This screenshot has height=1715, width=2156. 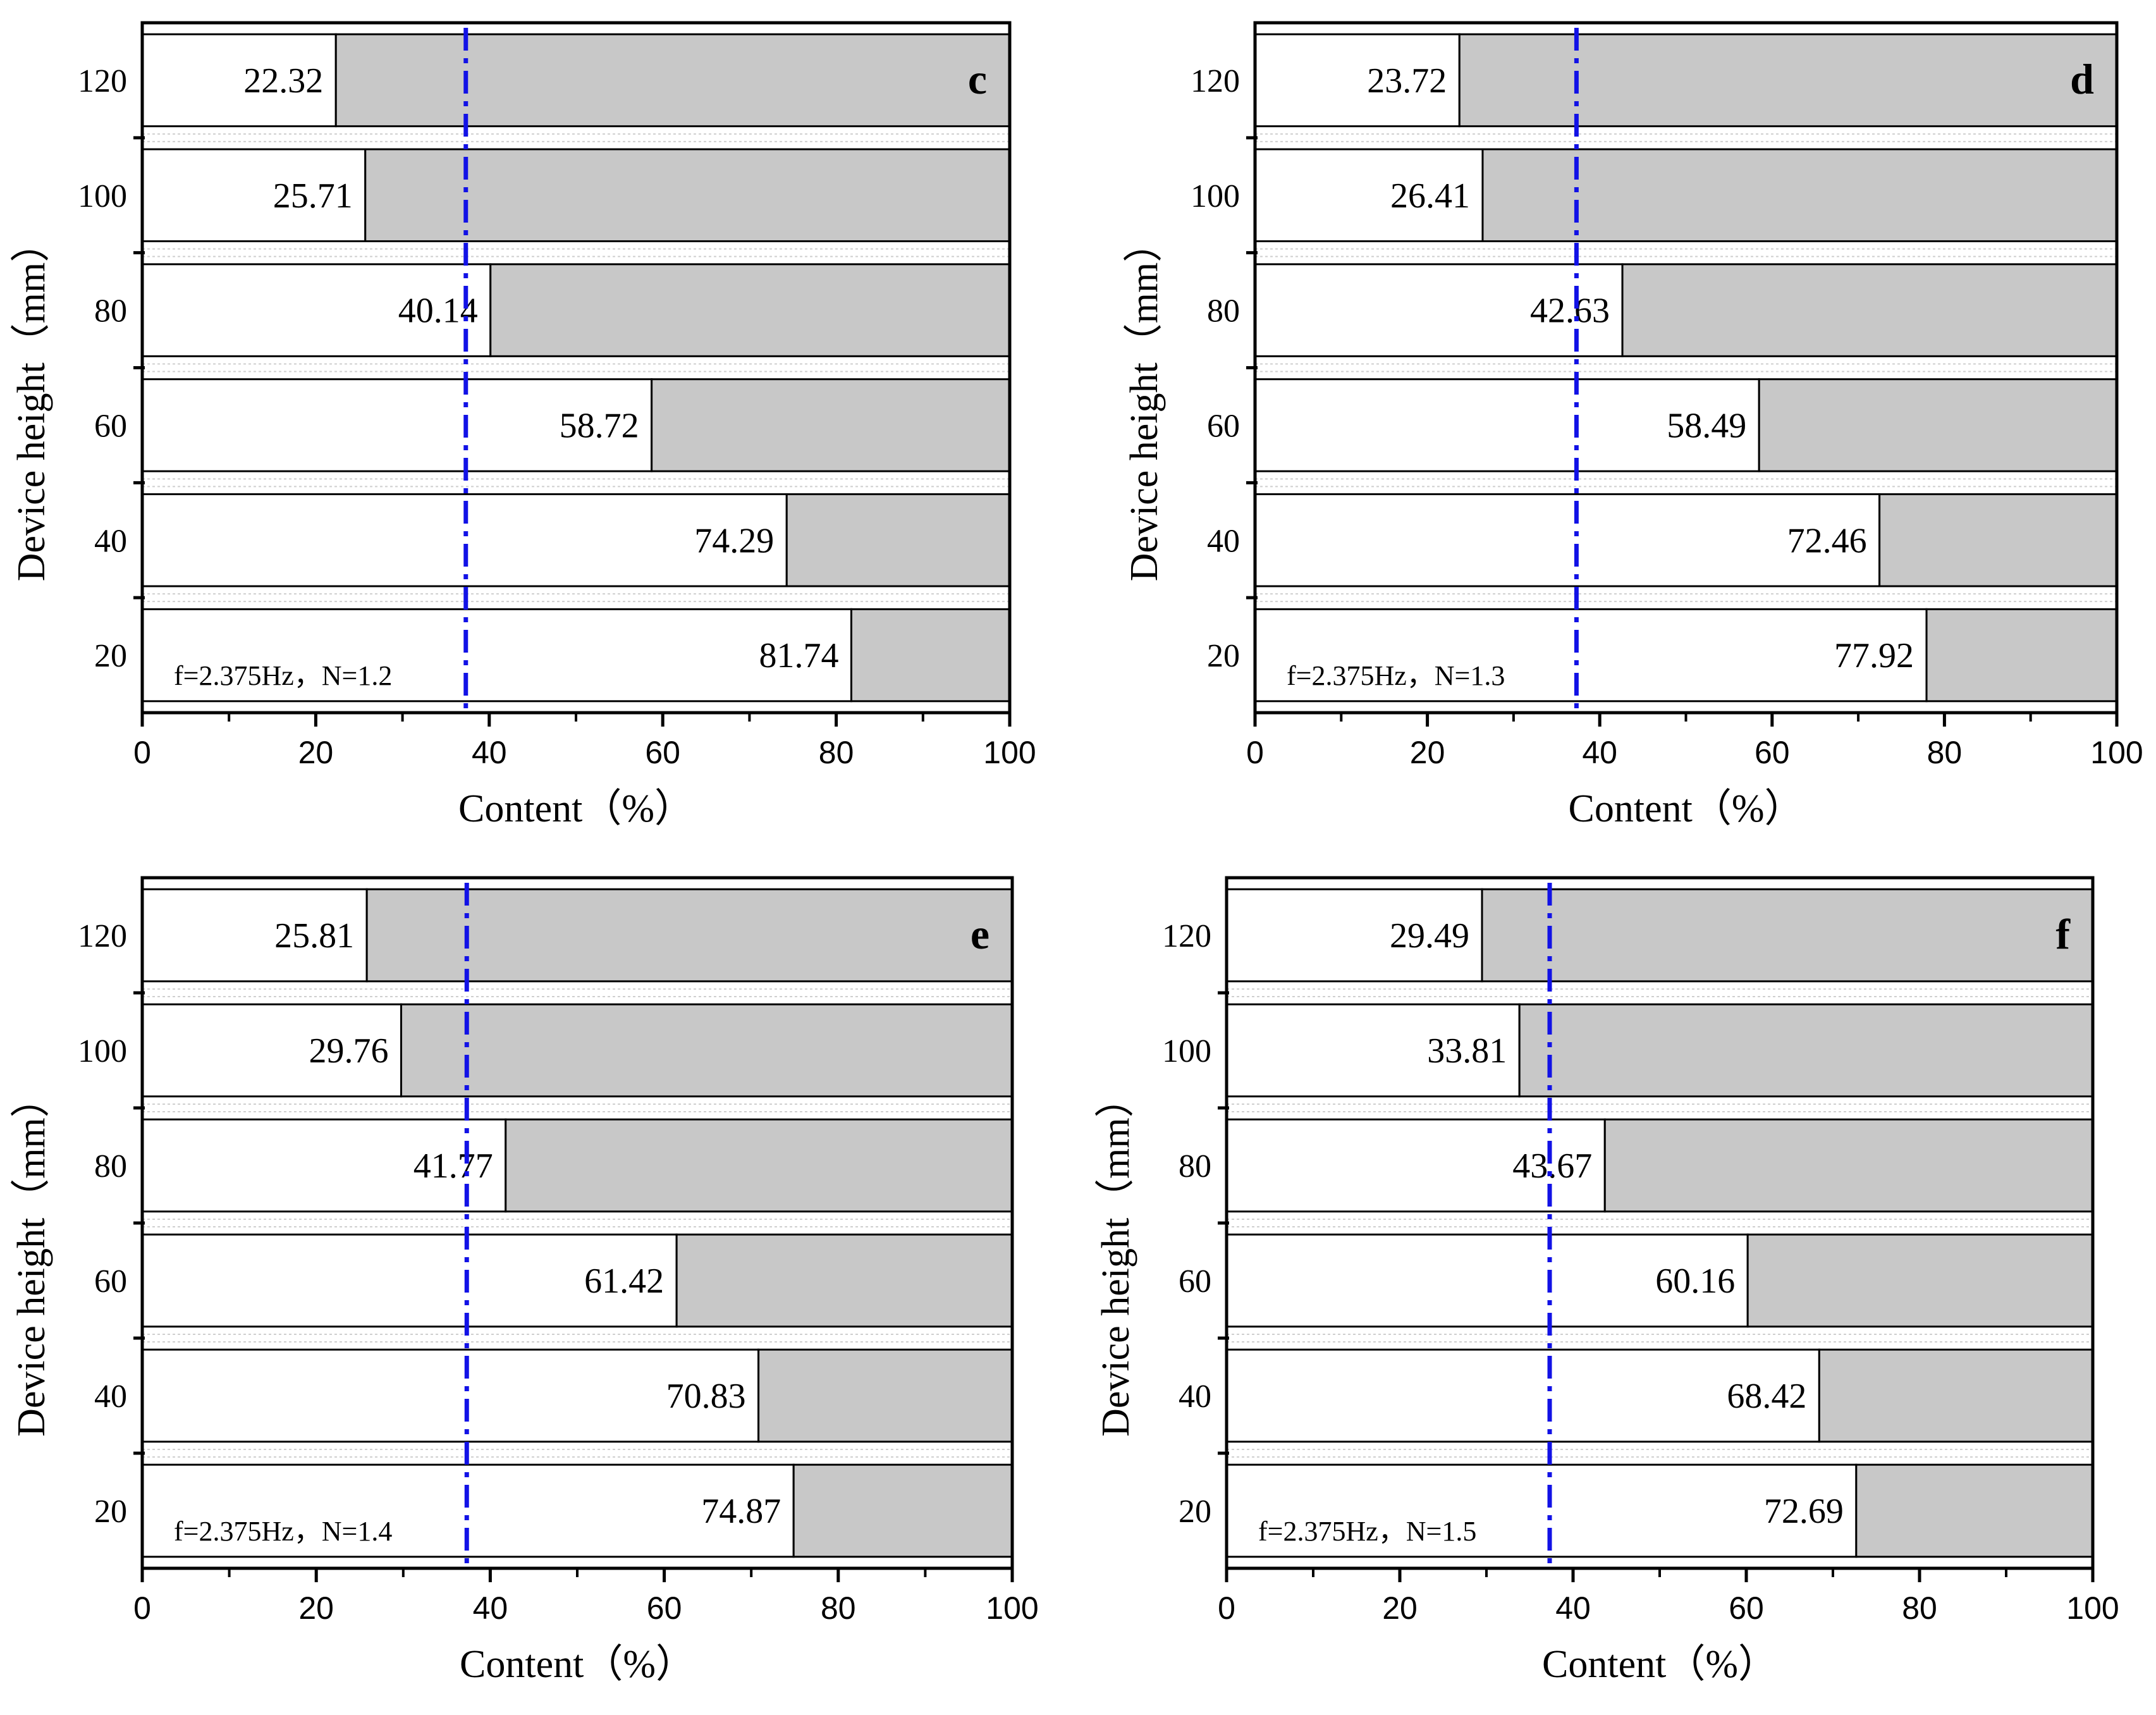 I want to click on panel-letter: f, so click(x=2063, y=934).